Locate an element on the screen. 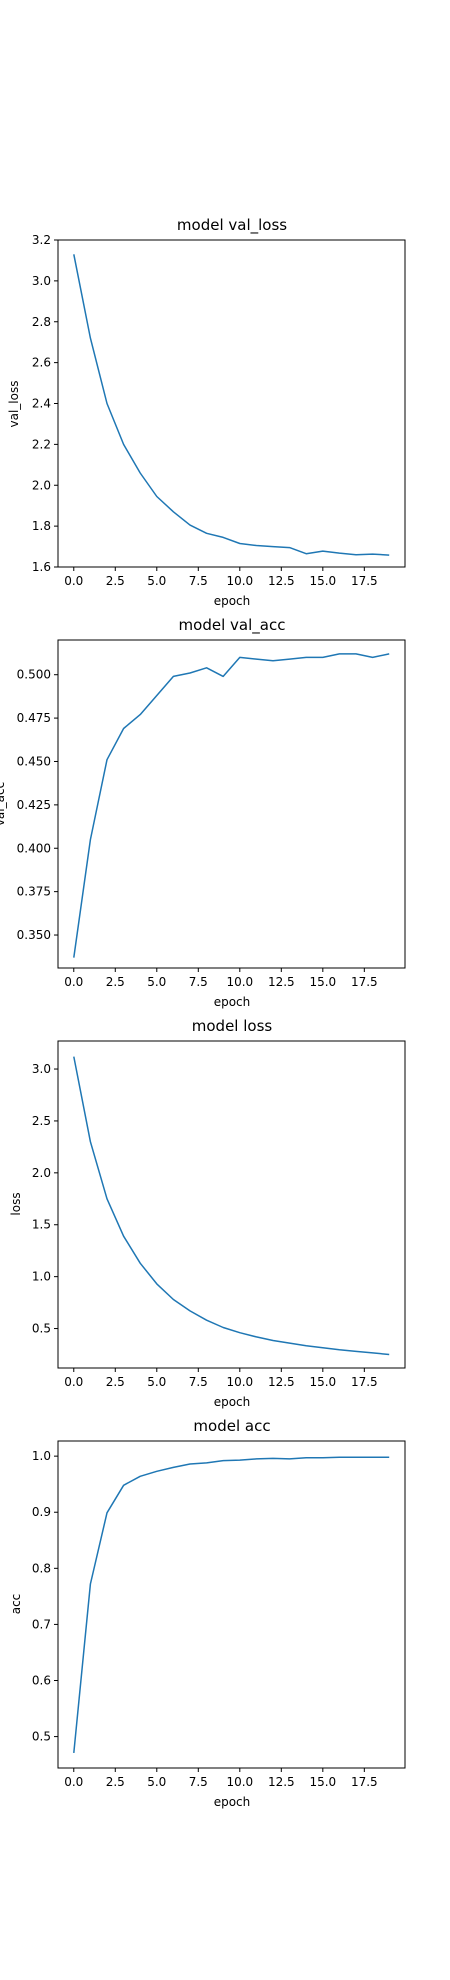 The image size is (450, 1980). y-tick-label: 0.7 is located at coordinates (41, 1624).